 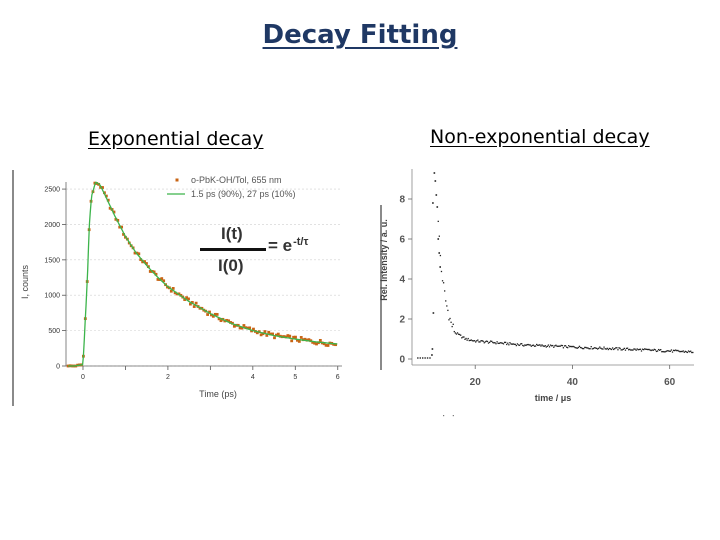 What do you see at coordinates (176, 139) in the screenshot?
I see `subtitle-exponential: Exponential decay` at bounding box center [176, 139].